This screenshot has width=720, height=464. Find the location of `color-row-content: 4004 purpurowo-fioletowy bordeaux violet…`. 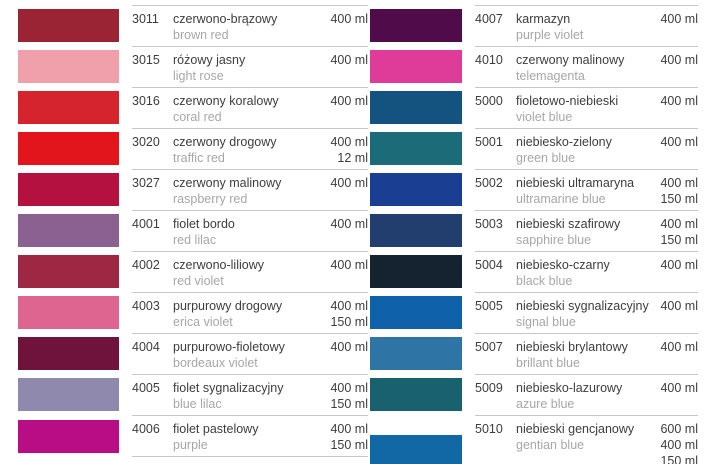

color-row-content: 4004 purpurowo-fioletowy bordeaux violet… is located at coordinates (250, 353).